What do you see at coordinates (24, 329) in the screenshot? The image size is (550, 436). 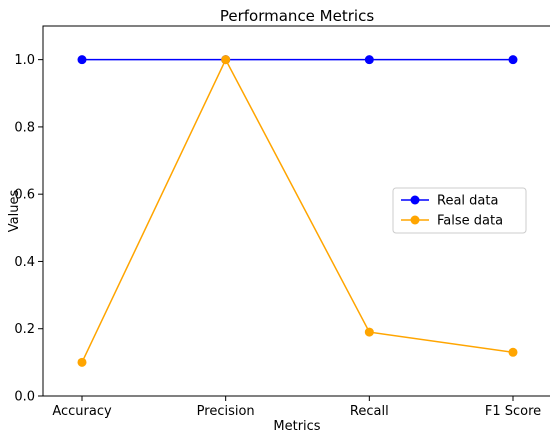 I see `y-tick-label: 0.2` at bounding box center [24, 329].